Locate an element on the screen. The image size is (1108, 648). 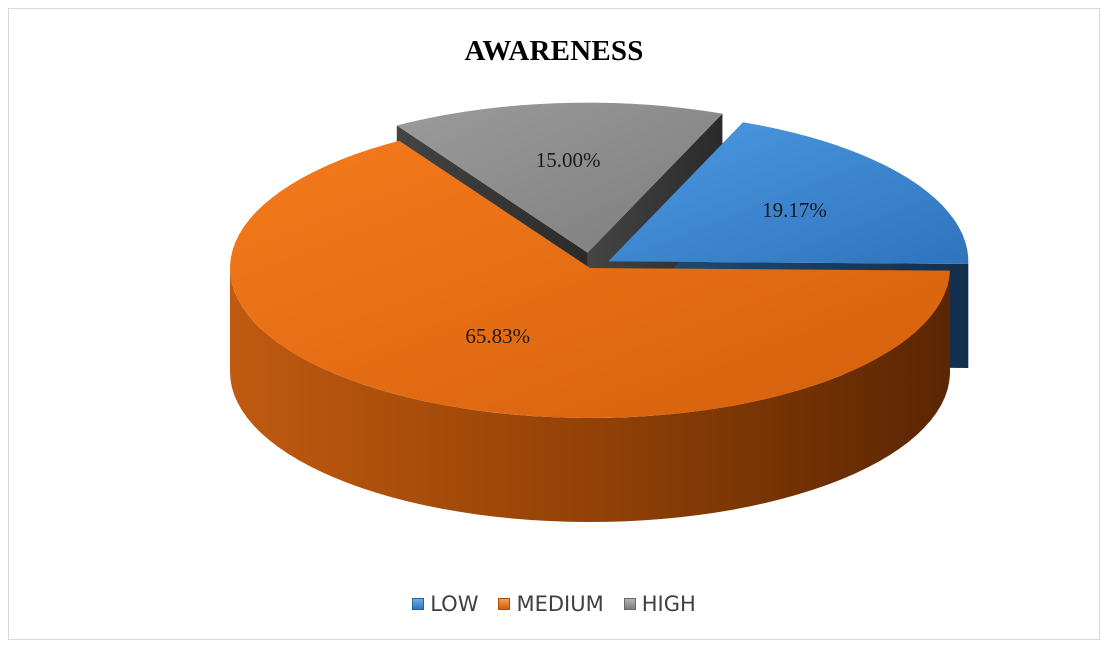
legend-label-medium: MEDIUM is located at coordinates (559, 604).